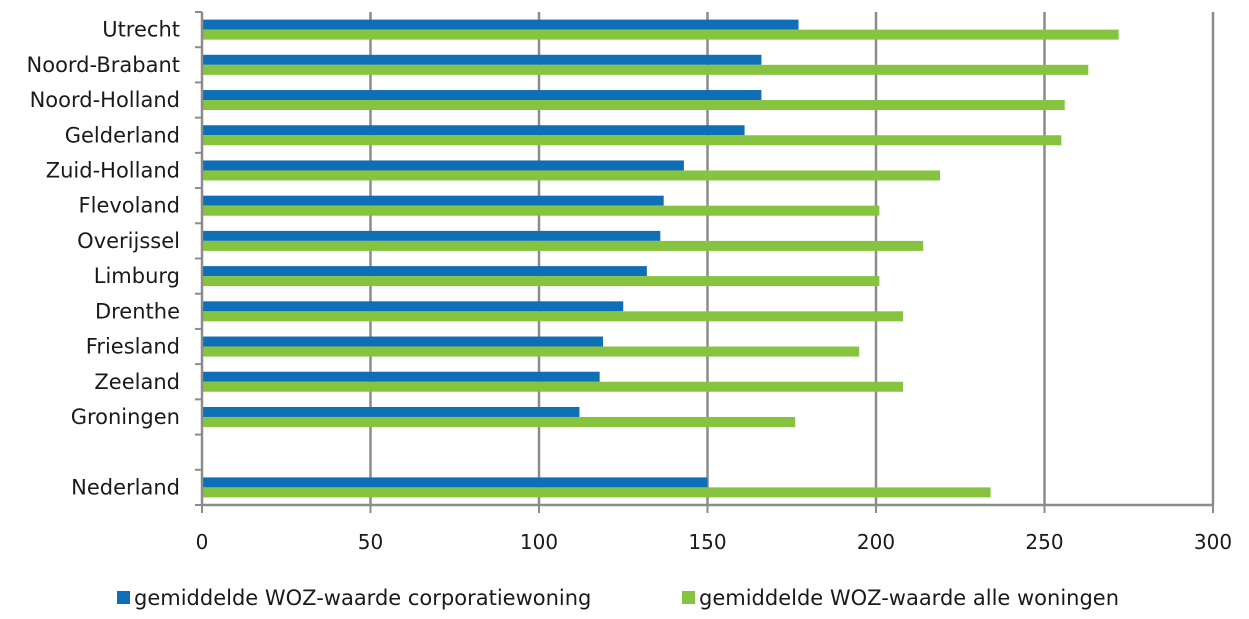 This screenshot has width=1249, height=619. Describe the element at coordinates (443, 165) in the screenshot. I see `bar-corporatie-Zuid-Holland` at that location.